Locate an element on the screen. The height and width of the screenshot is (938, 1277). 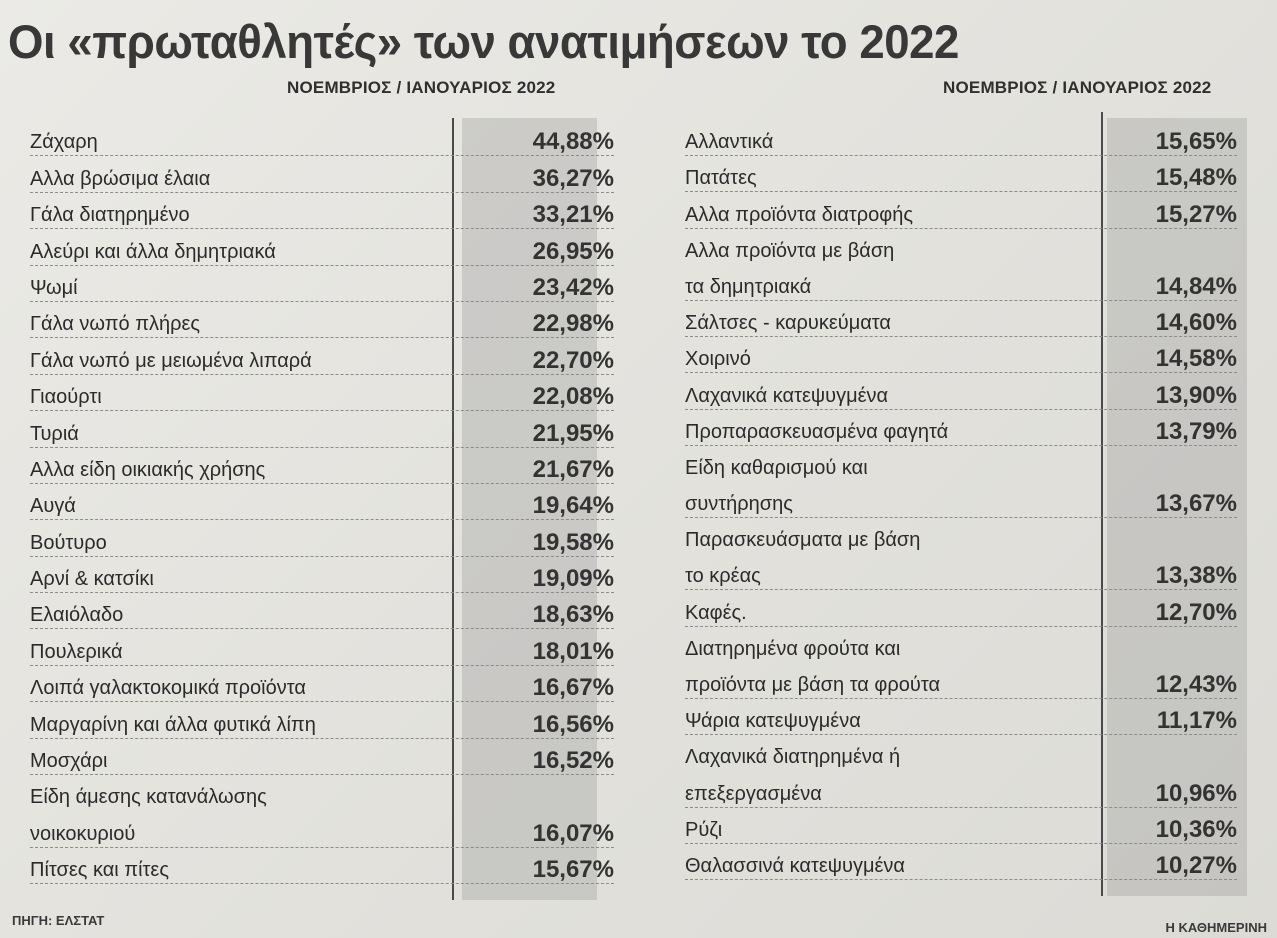
item-label: Γάλα νωπό πλήρες is located at coordinates (259, 325).